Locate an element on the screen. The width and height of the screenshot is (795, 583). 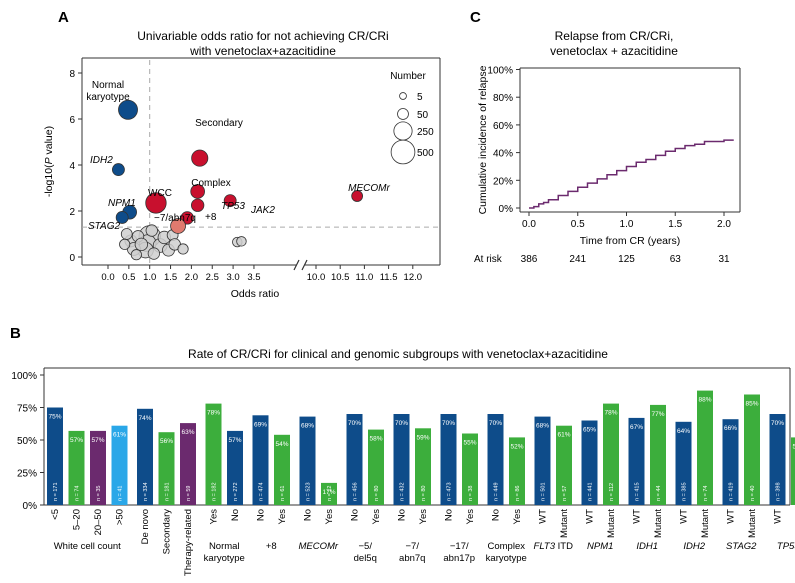
bar-value-label: 52% is located at coordinates (516, 446).